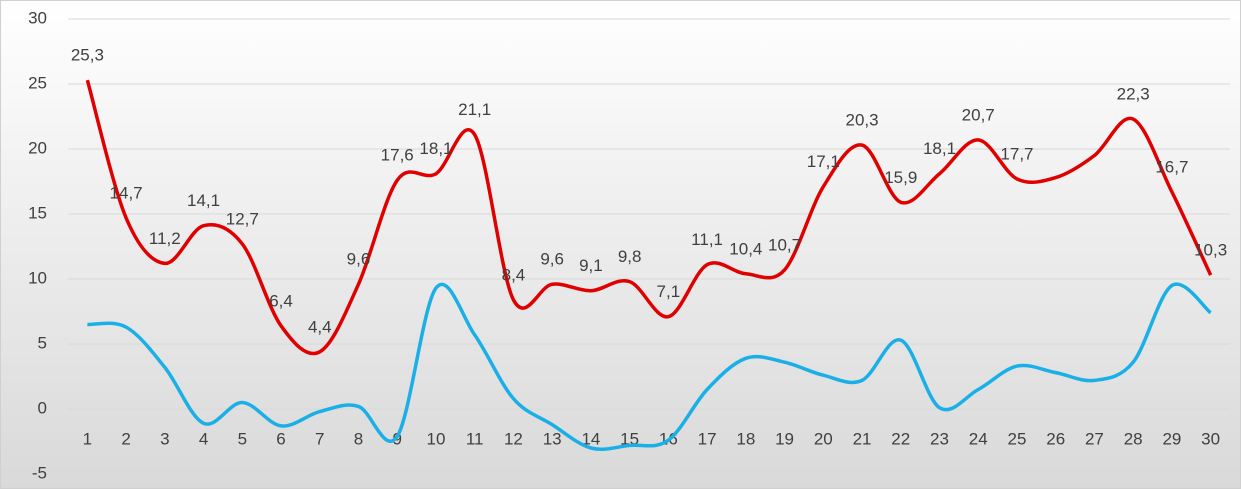 This screenshot has width=1241, height=489. Describe the element at coordinates (862, 438) in the screenshot. I see `x-tick-label: 21` at that location.